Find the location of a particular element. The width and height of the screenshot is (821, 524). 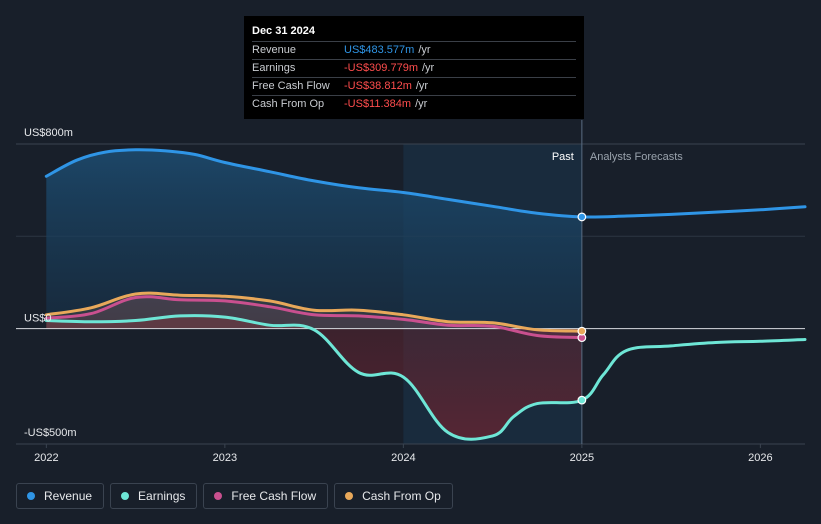

earnings-marker is located at coordinates (582, 400).